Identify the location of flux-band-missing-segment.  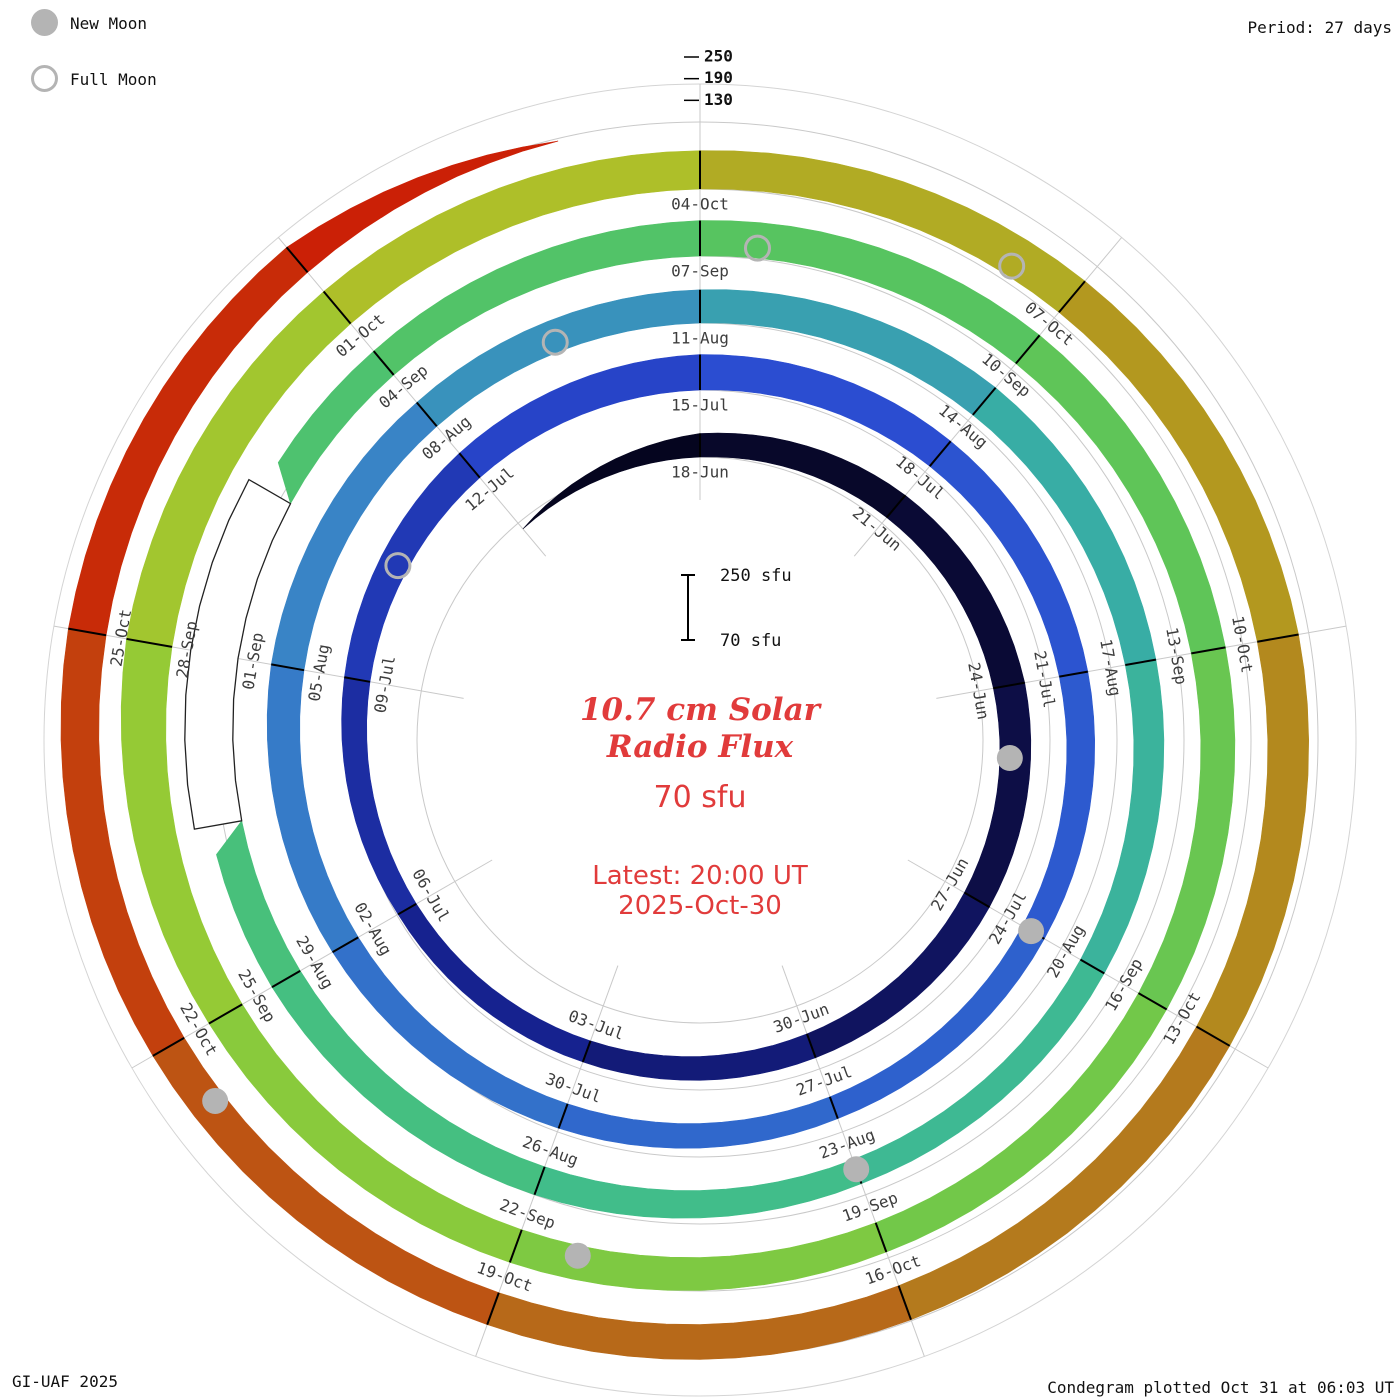
(238, 654).